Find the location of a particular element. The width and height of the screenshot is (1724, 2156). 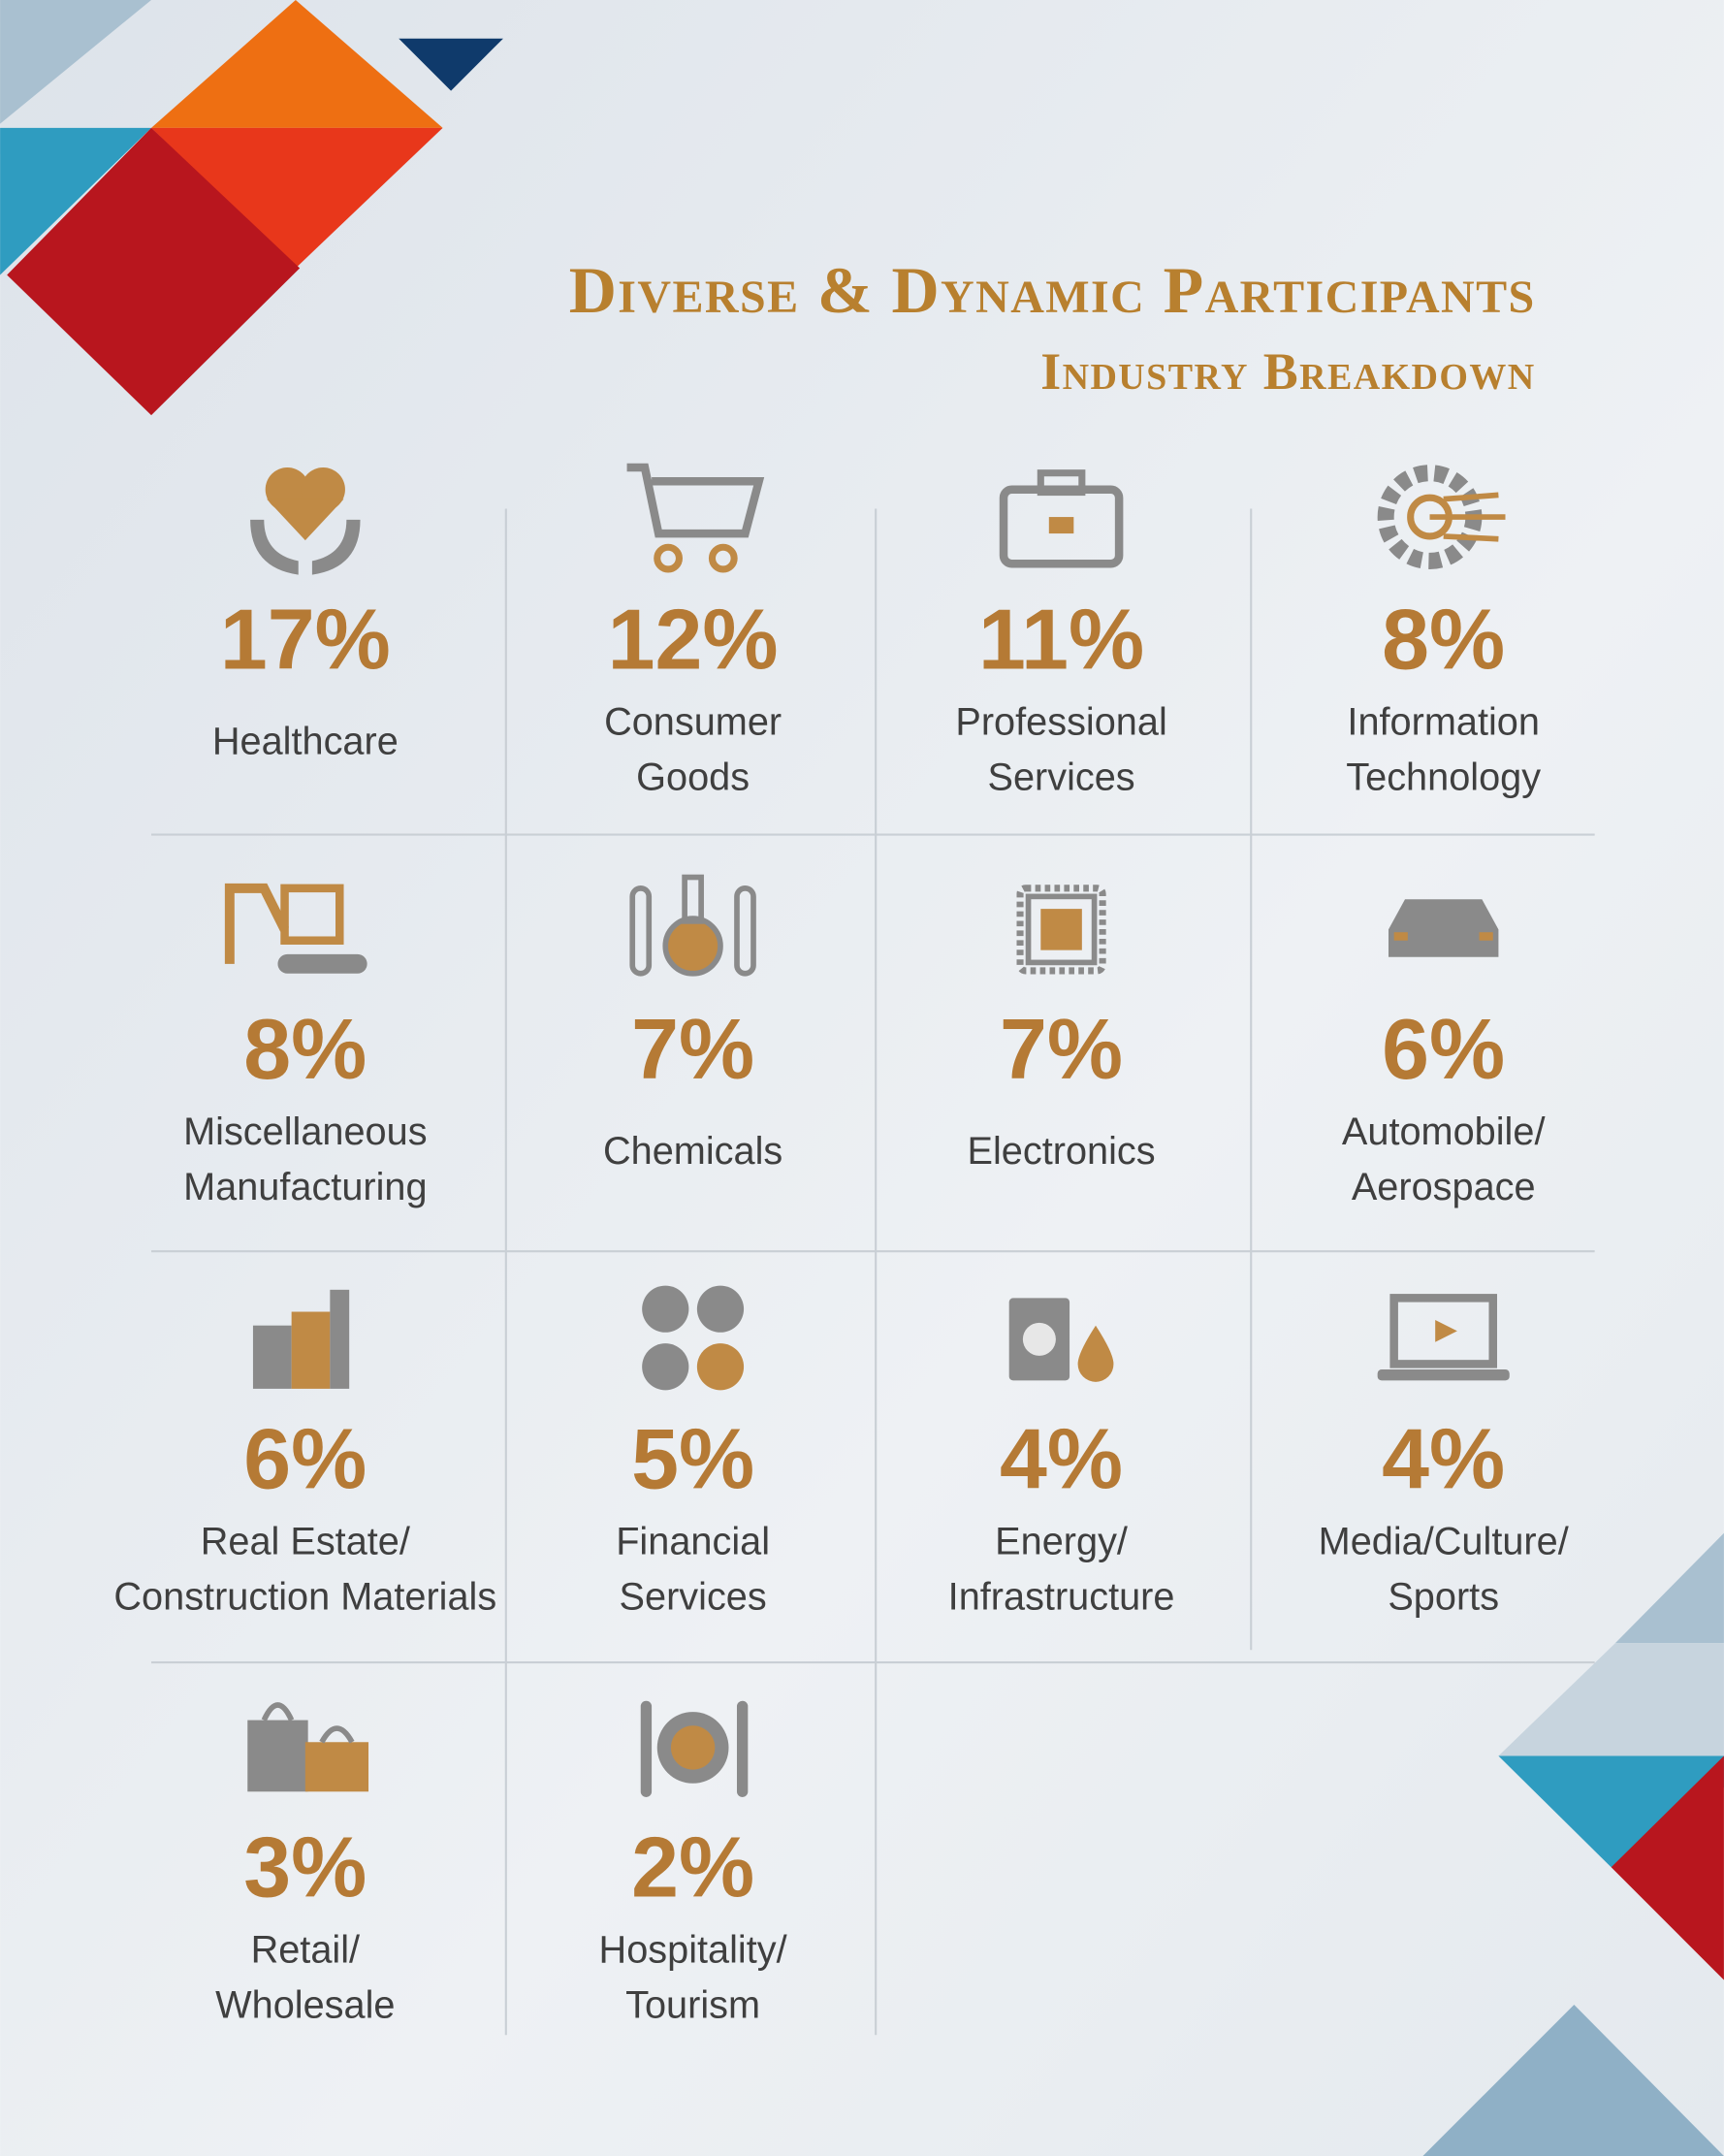

industry-item: 12% Consumer Goods is located at coordinates (693, 630).